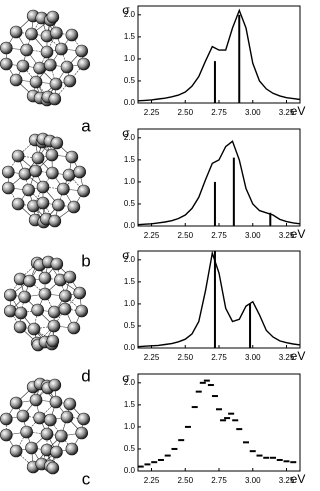  I want to click on panel-label: b, so click(85, 260).